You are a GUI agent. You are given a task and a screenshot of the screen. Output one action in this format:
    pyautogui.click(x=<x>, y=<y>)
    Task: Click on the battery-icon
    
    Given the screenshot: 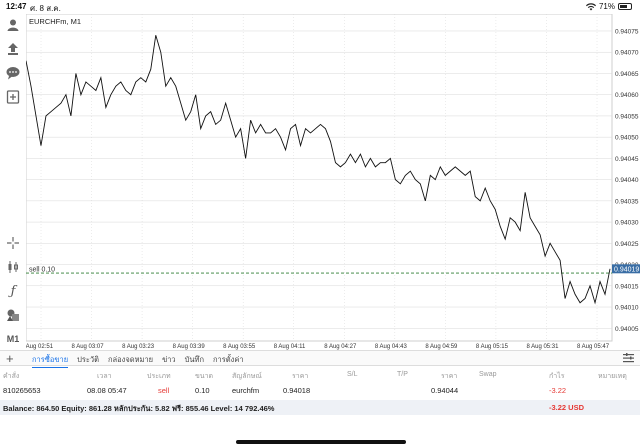 What is the action you would take?
    pyautogui.click(x=625, y=6)
    